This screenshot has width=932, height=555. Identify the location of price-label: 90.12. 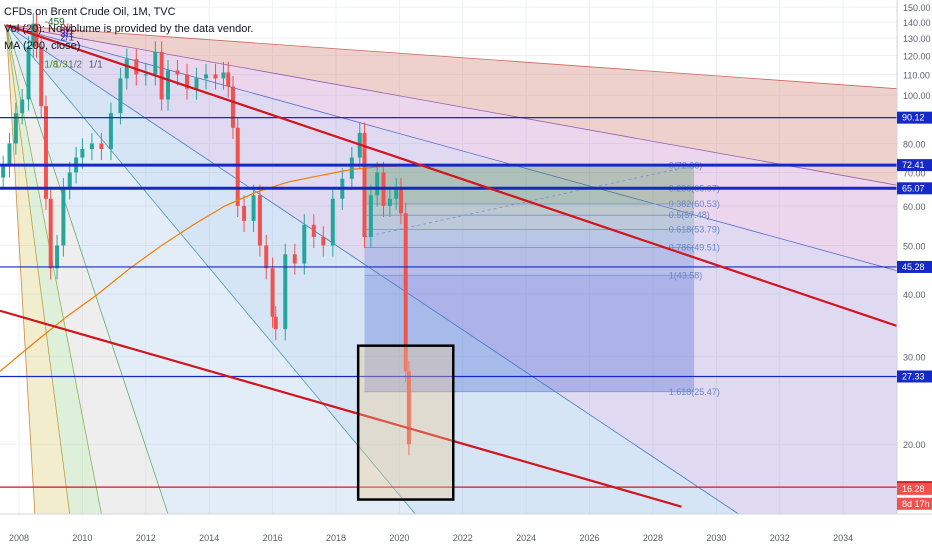
(913, 118).